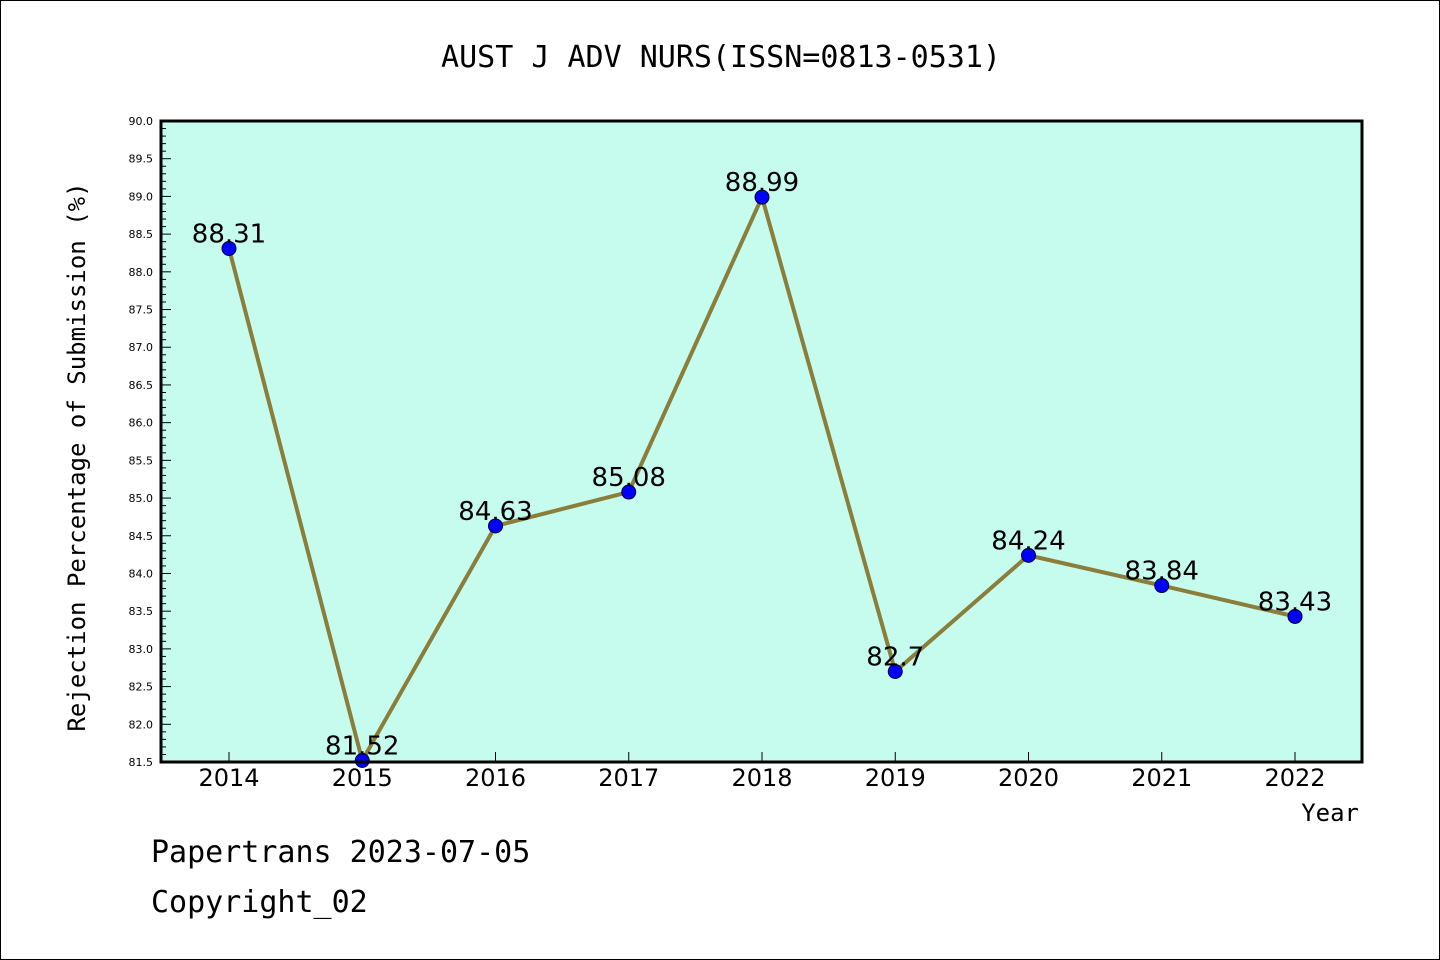  What do you see at coordinates (141, 347) in the screenshot?
I see `y-tick-label: 87.0` at bounding box center [141, 347].